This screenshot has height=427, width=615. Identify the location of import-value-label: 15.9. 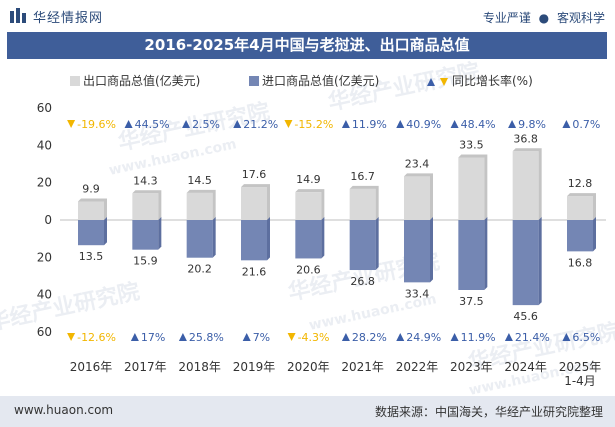
(145, 261).